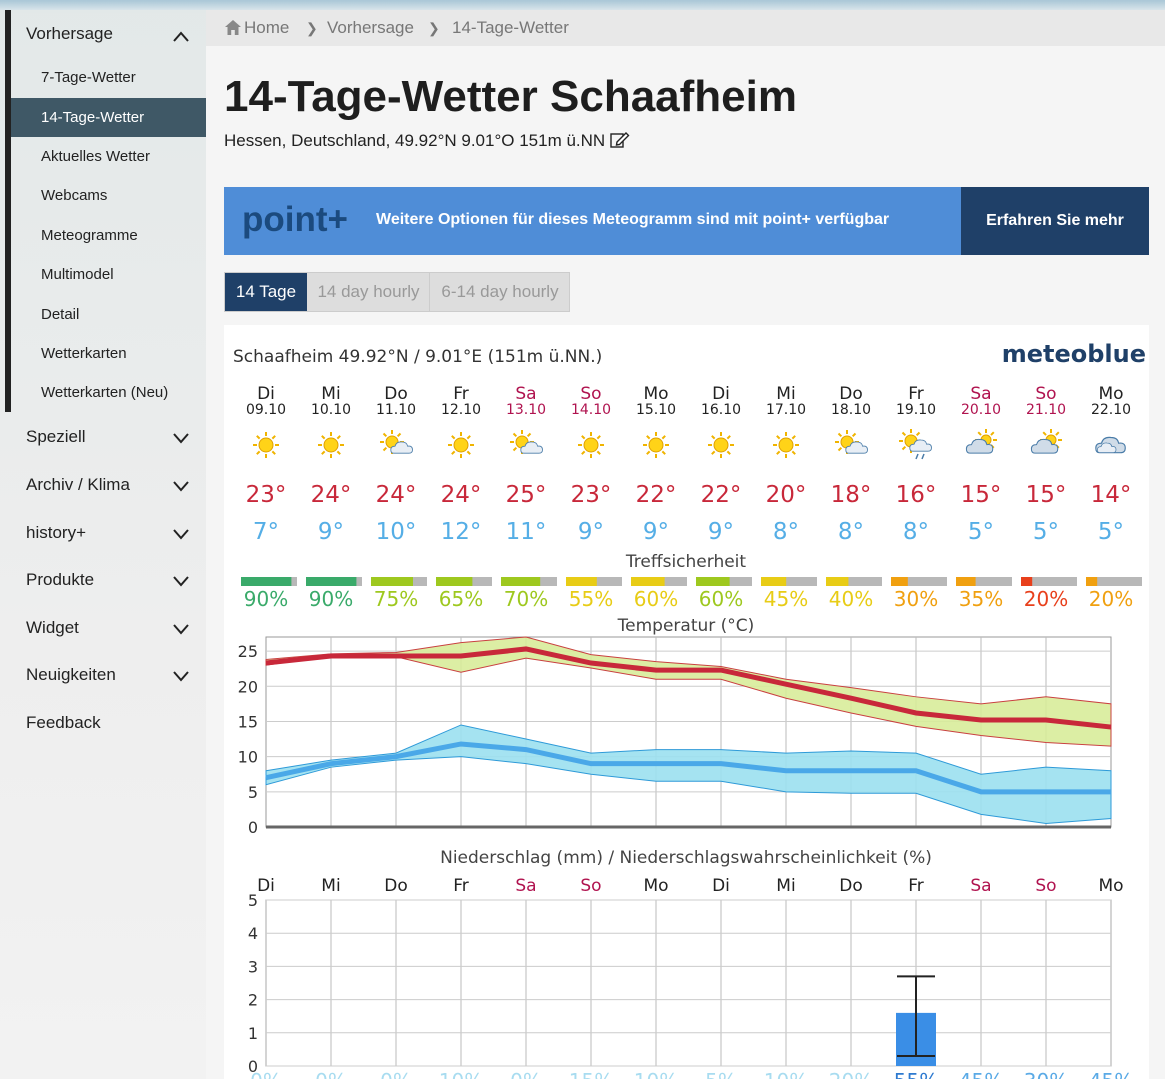  What do you see at coordinates (56, 532) in the screenshot?
I see `sidebar-section-history: history+` at bounding box center [56, 532].